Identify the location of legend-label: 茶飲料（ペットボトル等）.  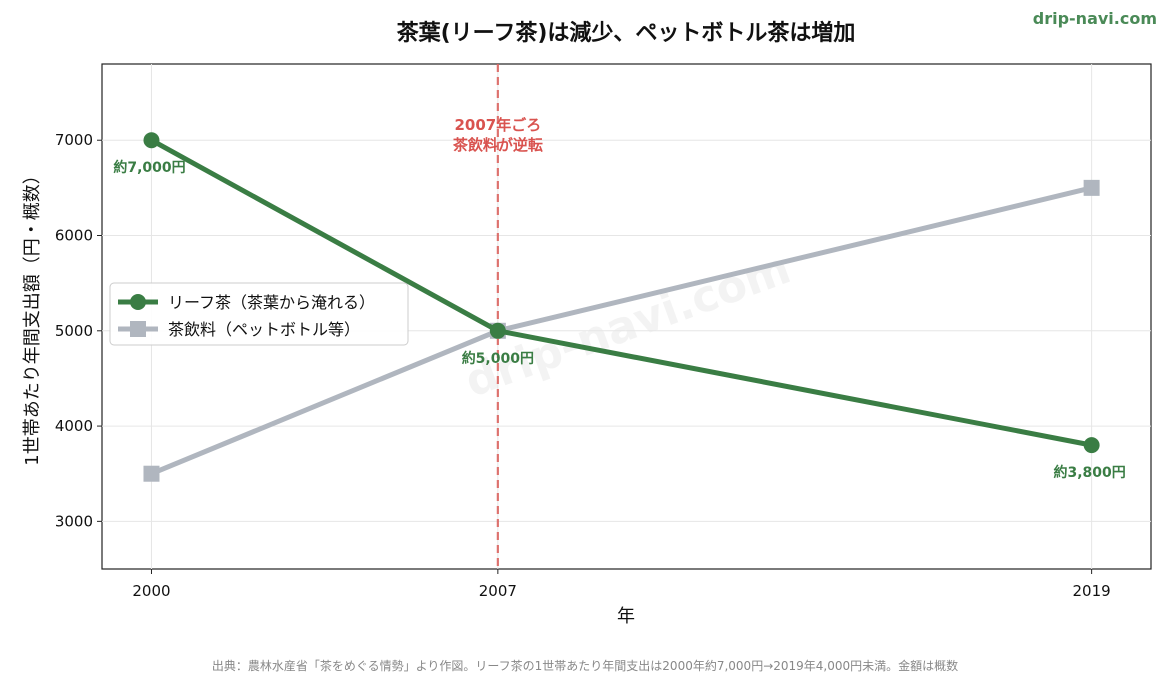
(264, 329).